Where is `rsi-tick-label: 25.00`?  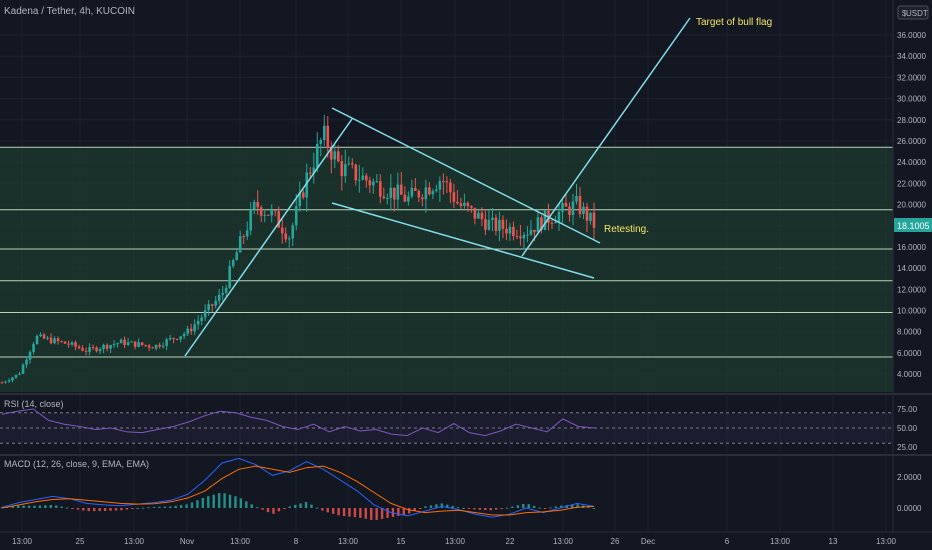
rsi-tick-label: 25.00 is located at coordinates (907, 447).